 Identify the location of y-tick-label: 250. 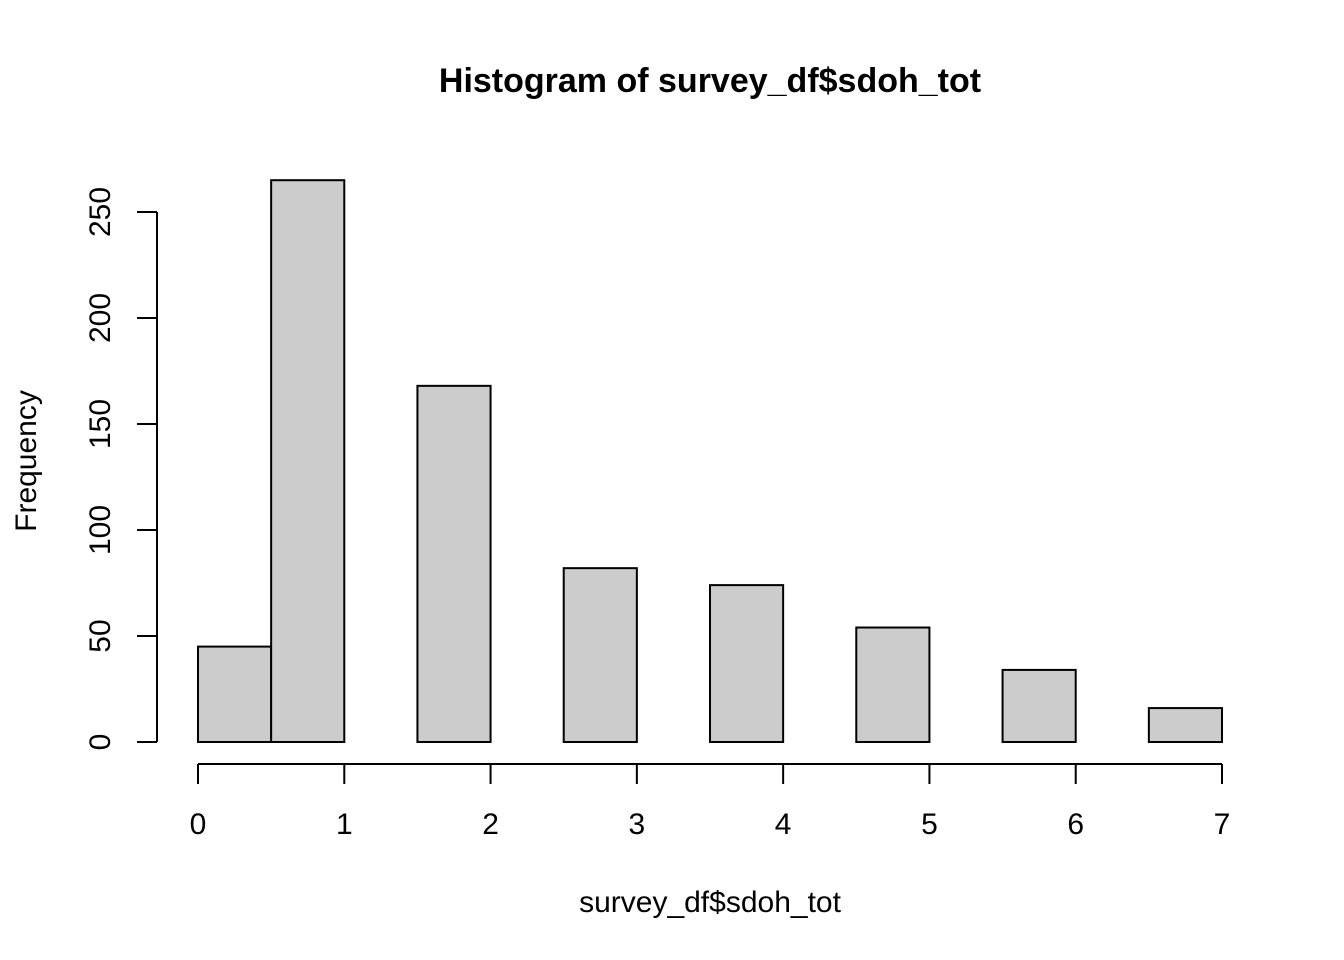
(100, 212).